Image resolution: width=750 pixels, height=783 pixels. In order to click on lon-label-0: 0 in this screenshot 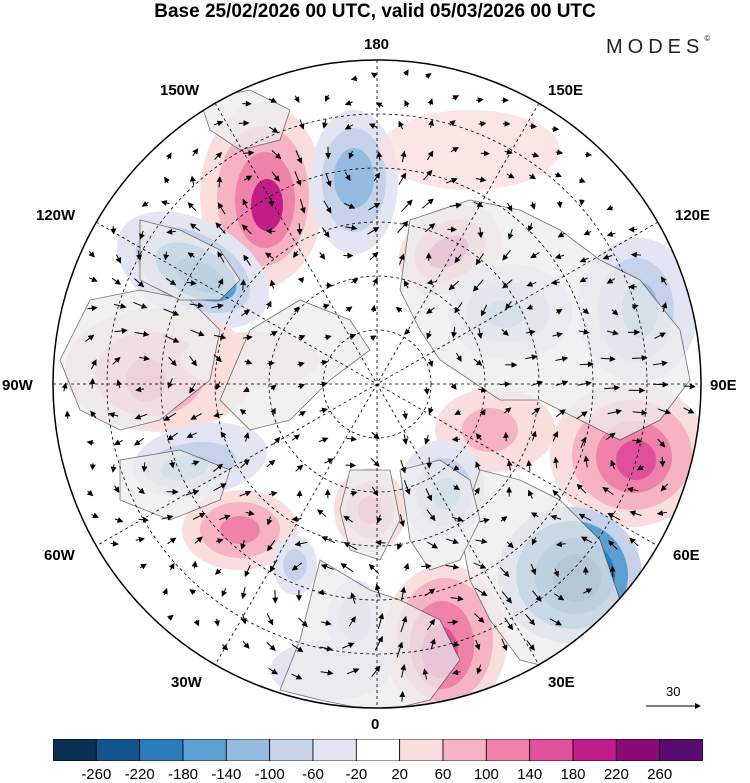, I will do `click(375, 724)`.